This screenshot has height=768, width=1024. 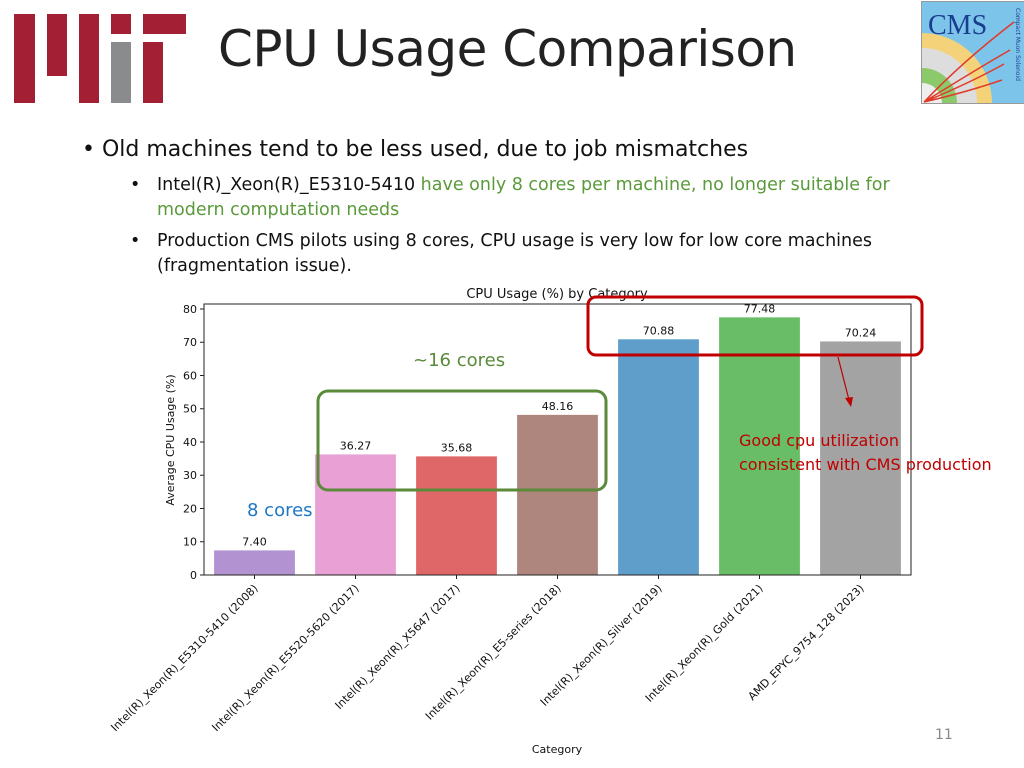 I want to click on y-axis-label: Average CPU Usage (%), so click(x=170, y=439).